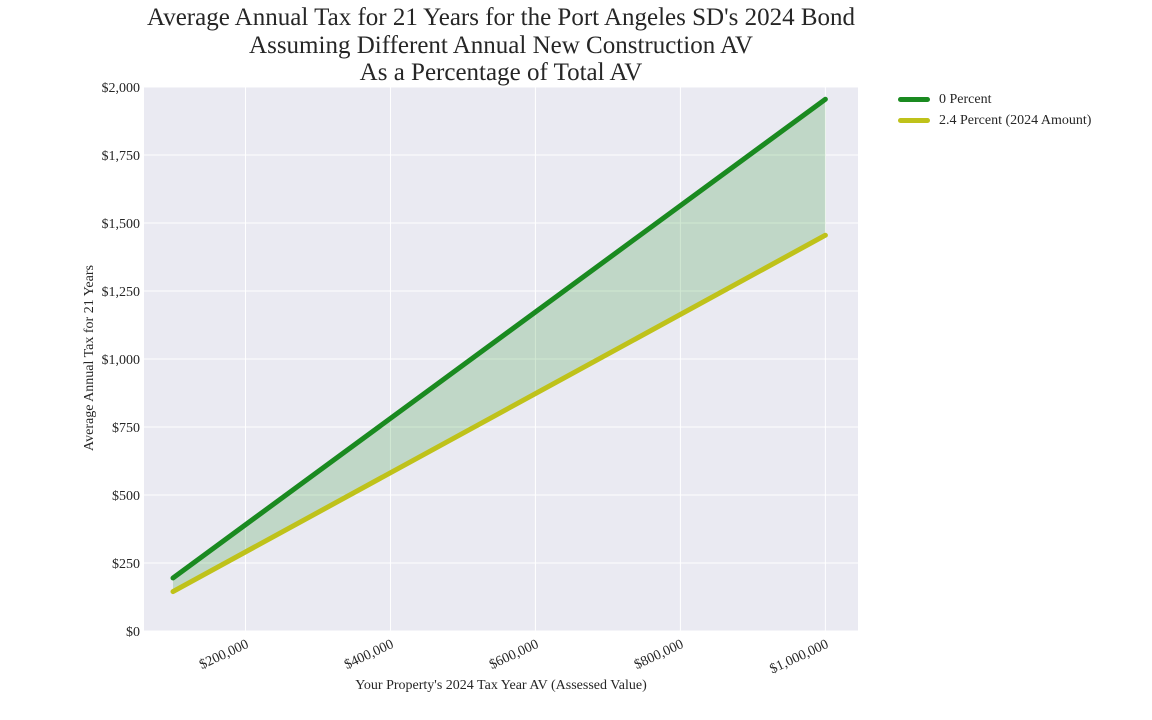  I want to click on x-tick-label: $400,000, so click(369, 655).